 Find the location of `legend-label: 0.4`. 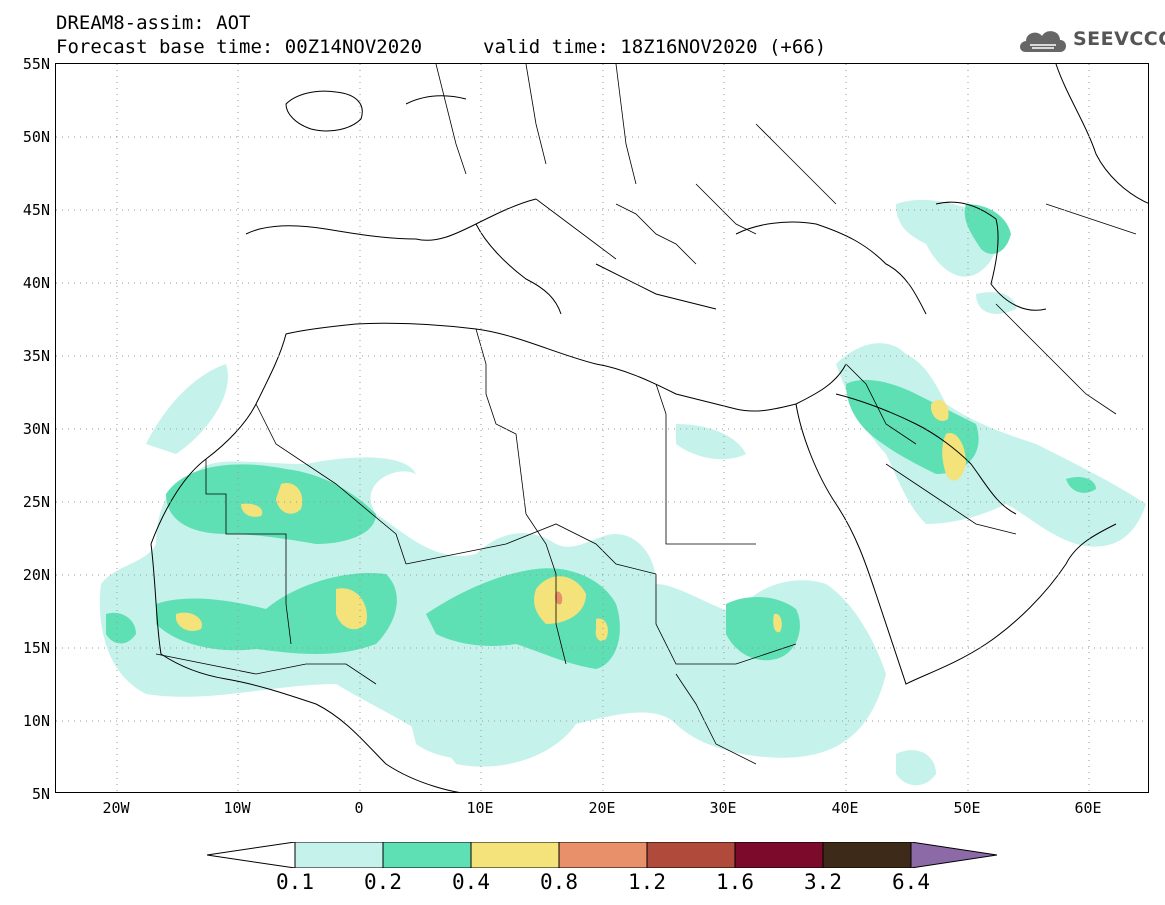

legend-label: 0.4 is located at coordinates (471, 882).